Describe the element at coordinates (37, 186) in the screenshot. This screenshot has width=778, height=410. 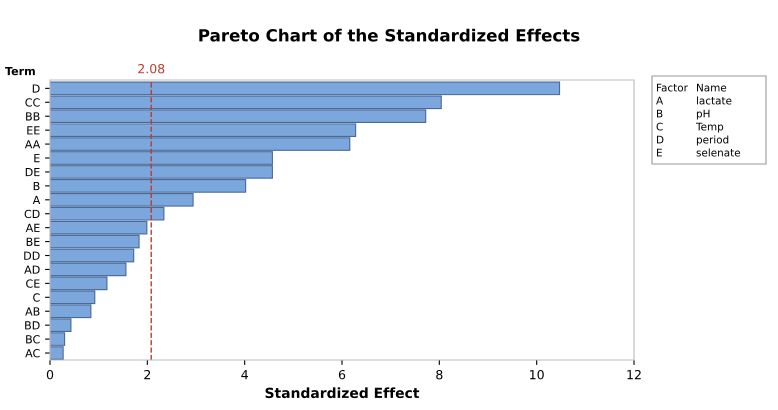
I see `y-tick-label: B` at that location.